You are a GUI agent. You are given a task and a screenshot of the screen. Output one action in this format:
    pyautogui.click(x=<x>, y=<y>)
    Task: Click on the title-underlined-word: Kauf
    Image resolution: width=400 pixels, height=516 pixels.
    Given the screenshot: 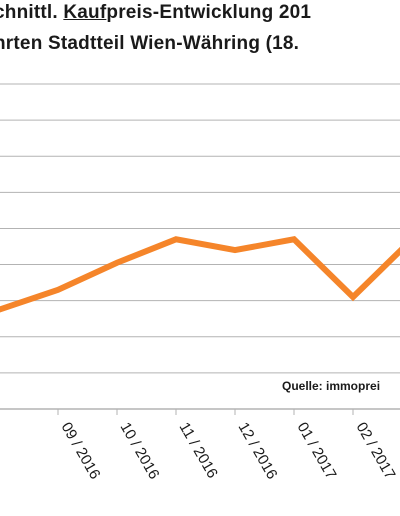 What is the action you would take?
    pyautogui.click(x=85, y=12)
    